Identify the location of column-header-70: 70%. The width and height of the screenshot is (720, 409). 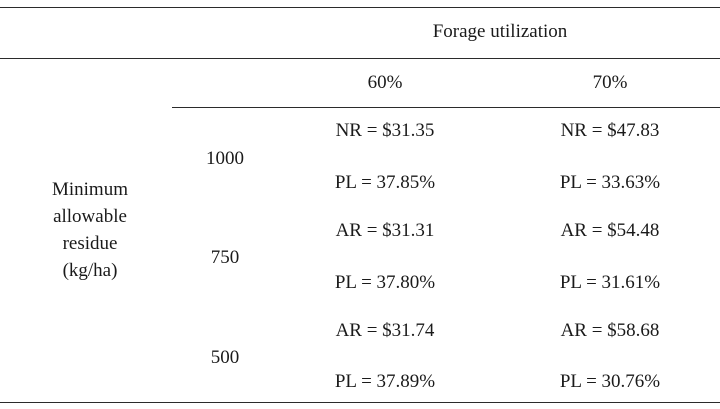
(610, 82).